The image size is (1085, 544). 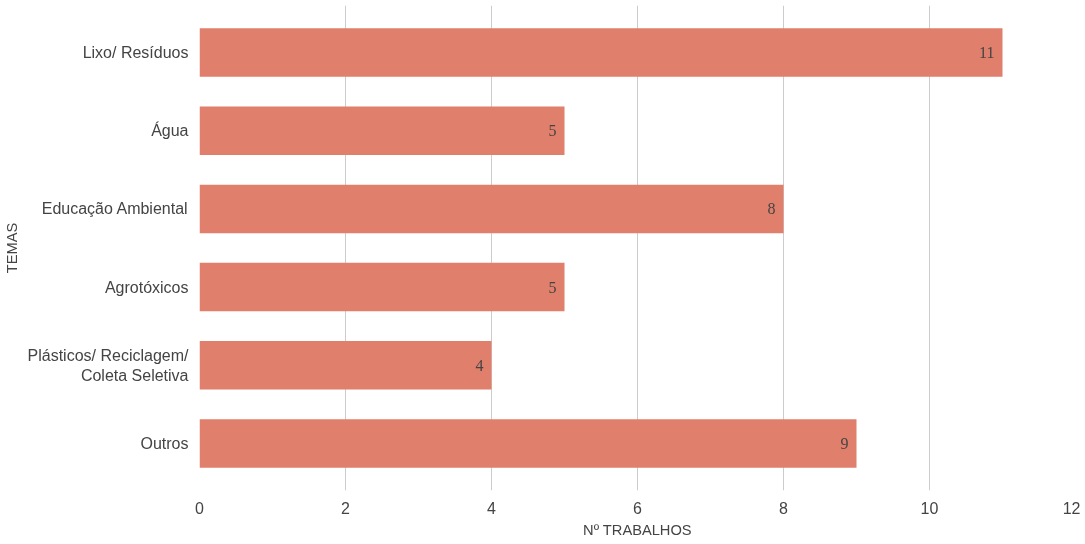 I want to click on y-tick-label: Educação Ambiental, so click(x=114, y=209).